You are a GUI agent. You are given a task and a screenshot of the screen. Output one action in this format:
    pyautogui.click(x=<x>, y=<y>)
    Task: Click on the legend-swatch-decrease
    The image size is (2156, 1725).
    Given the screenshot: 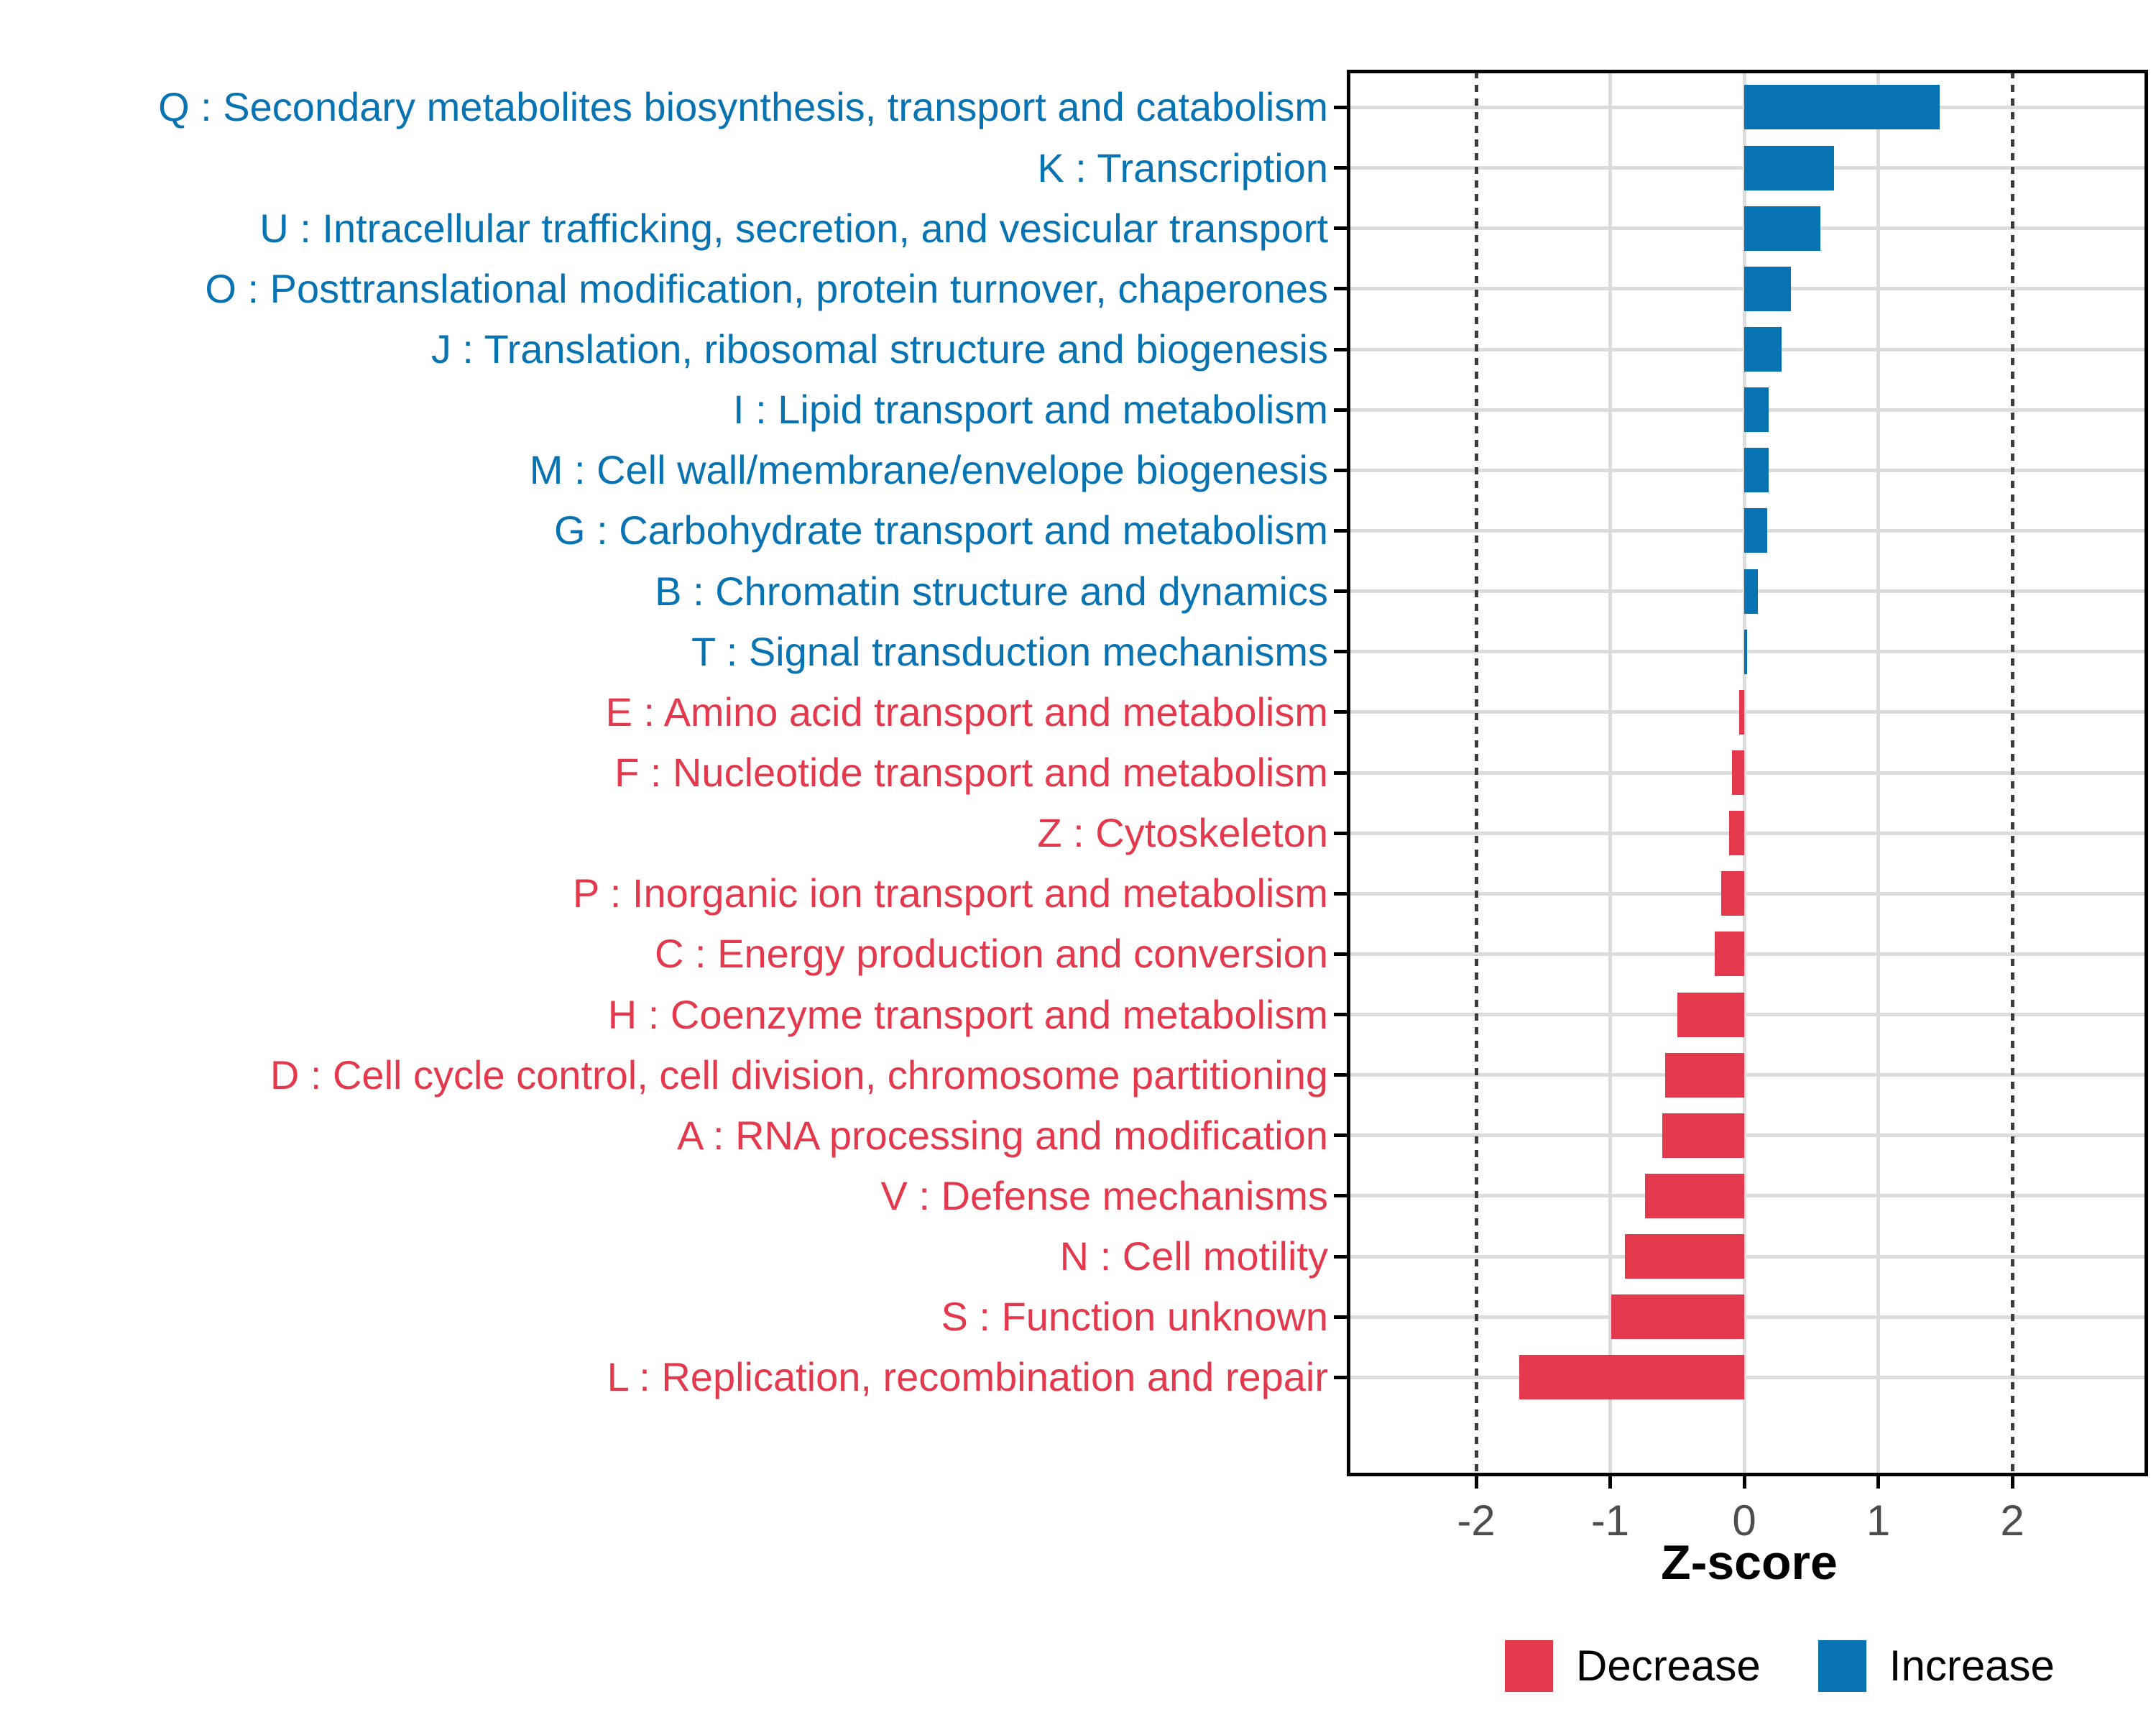 What is the action you would take?
    pyautogui.click(x=1529, y=1666)
    